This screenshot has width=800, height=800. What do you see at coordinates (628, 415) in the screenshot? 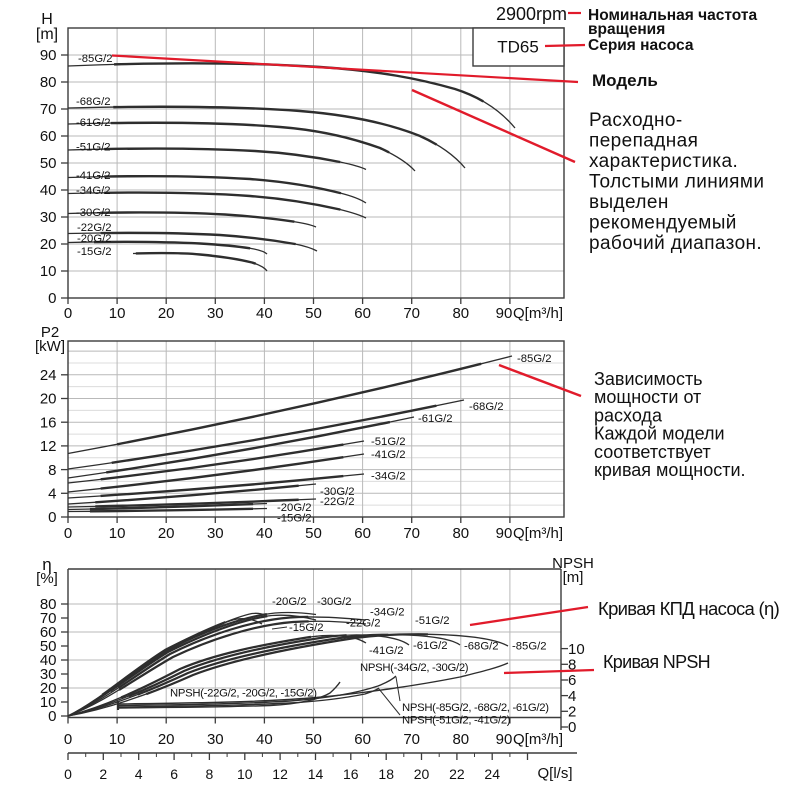
I see `svg-text: расхода` at bounding box center [628, 415].